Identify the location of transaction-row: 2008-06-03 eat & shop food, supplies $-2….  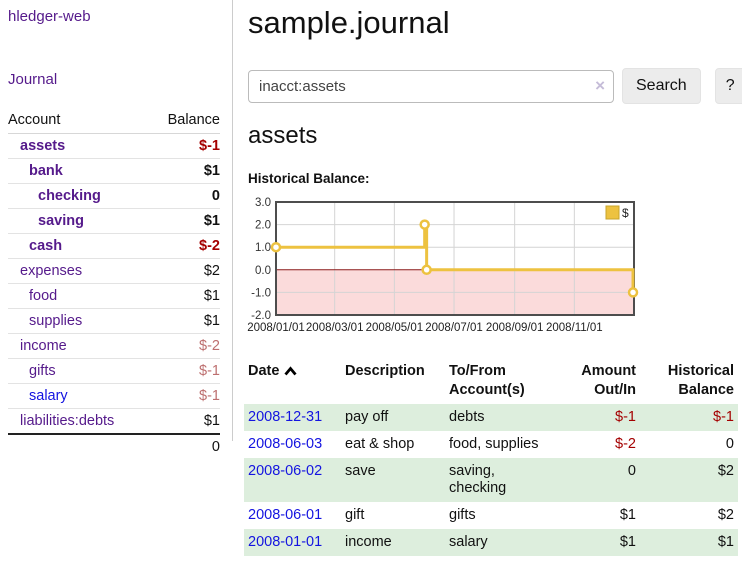
(491, 444).